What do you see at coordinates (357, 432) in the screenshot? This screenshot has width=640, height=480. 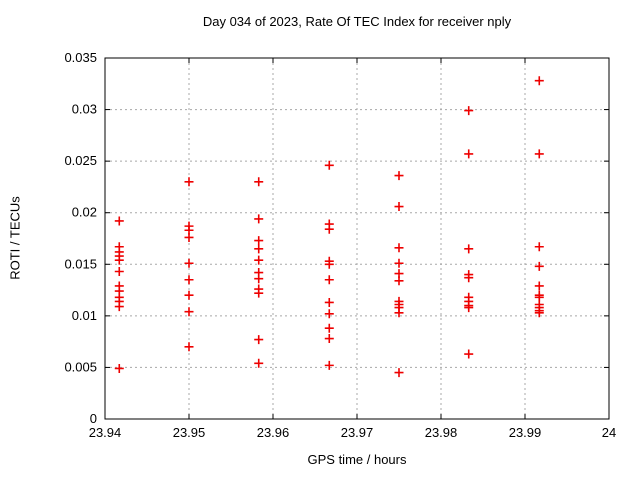 I see `x-tick-label: 23.97` at bounding box center [357, 432].